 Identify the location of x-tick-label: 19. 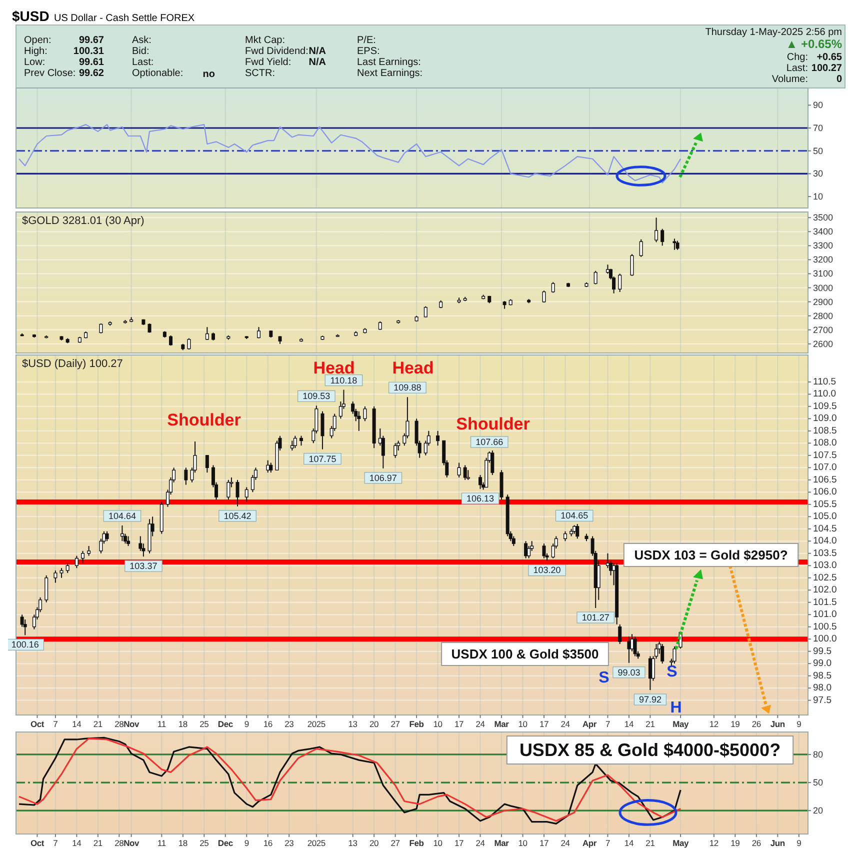
(735, 843).